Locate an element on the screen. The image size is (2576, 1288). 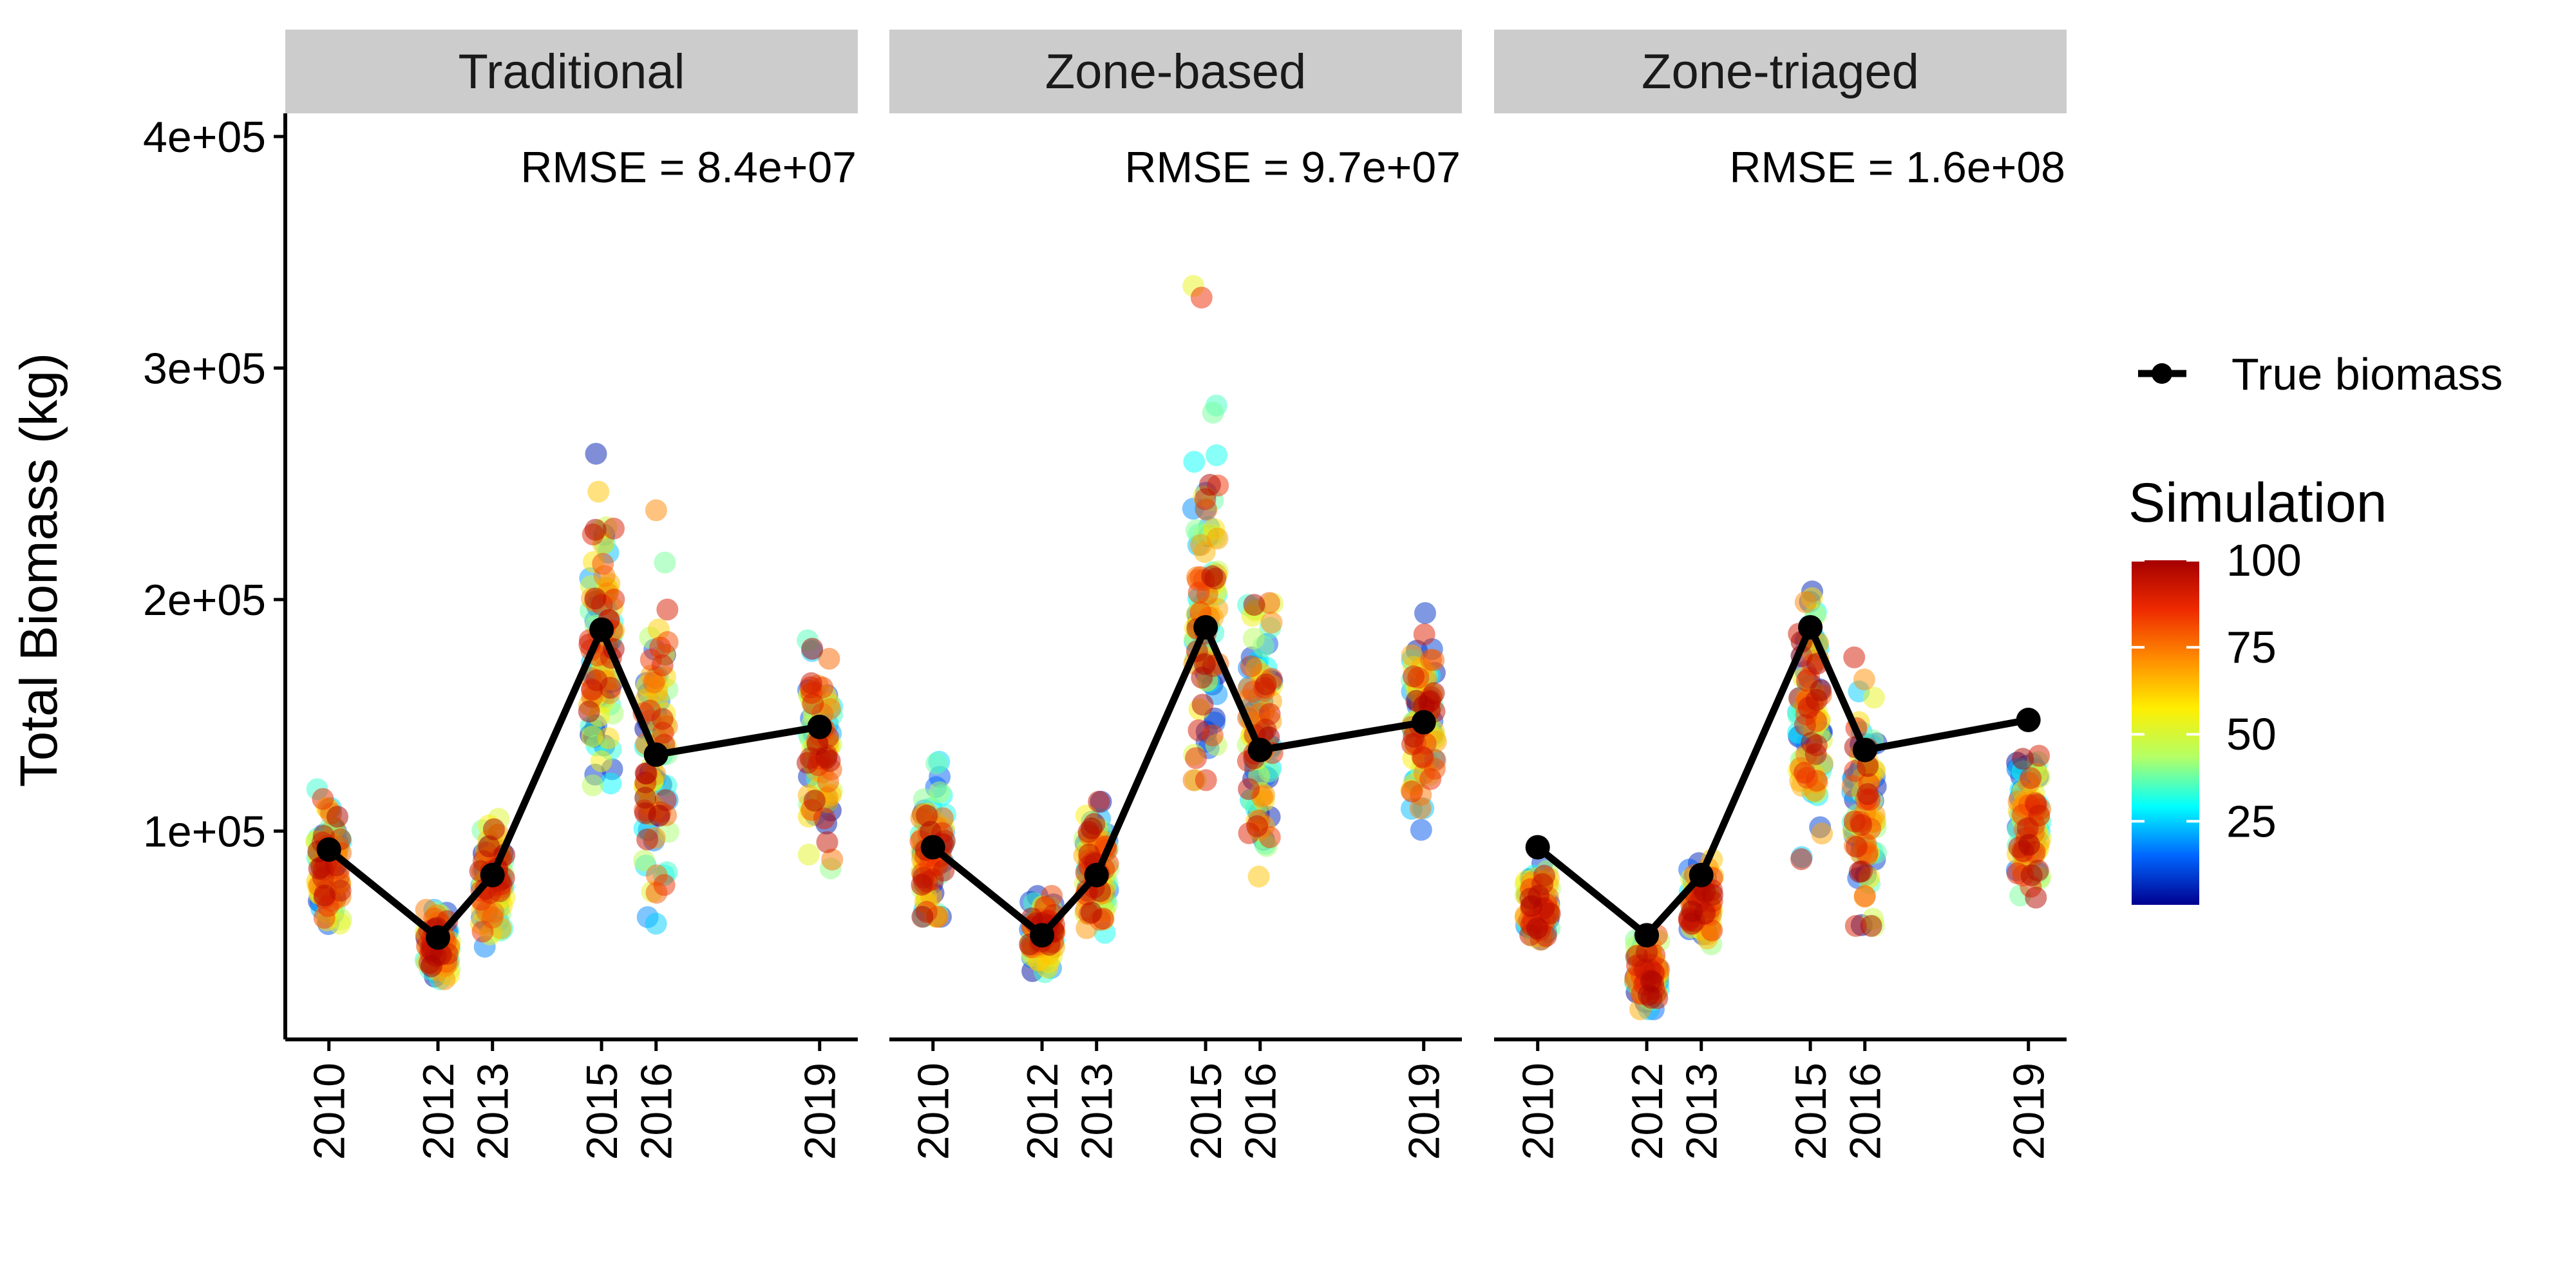
rmse-label: RMSE = 1.6e+08 is located at coordinates (1897, 167).